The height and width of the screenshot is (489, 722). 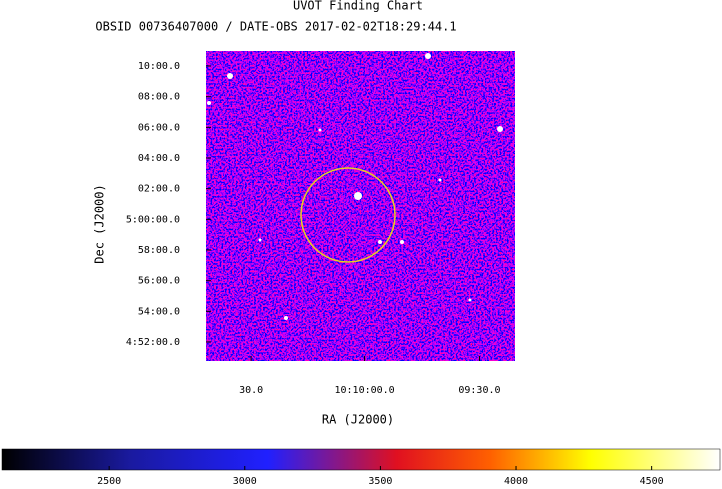 What do you see at coordinates (109, 481) in the screenshot?
I see `colorbar-tick-label: 2500` at bounding box center [109, 481].